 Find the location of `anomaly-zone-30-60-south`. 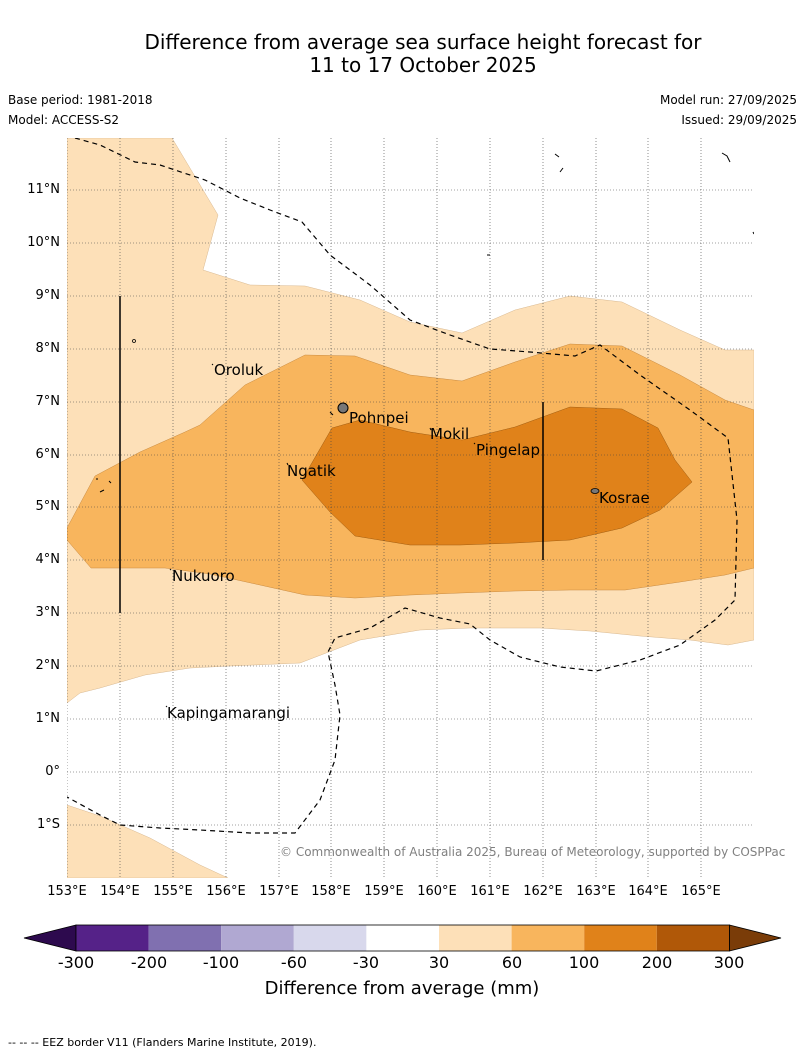

anomaly-zone-30-60-south is located at coordinates (148, 841).